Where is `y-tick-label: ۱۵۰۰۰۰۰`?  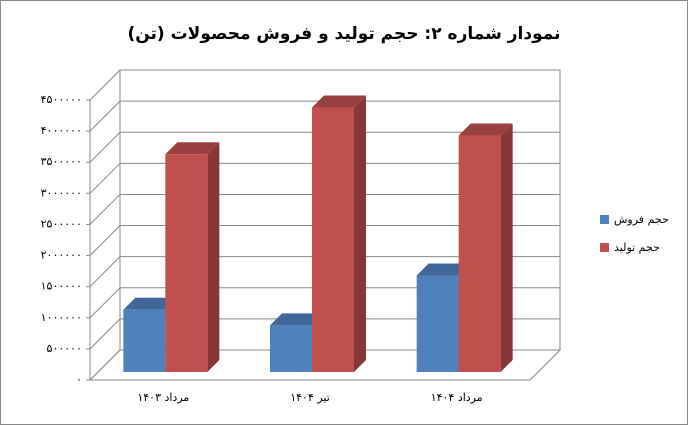
y-tick-label: ۱۵۰۰۰۰۰ is located at coordinates (61, 286).